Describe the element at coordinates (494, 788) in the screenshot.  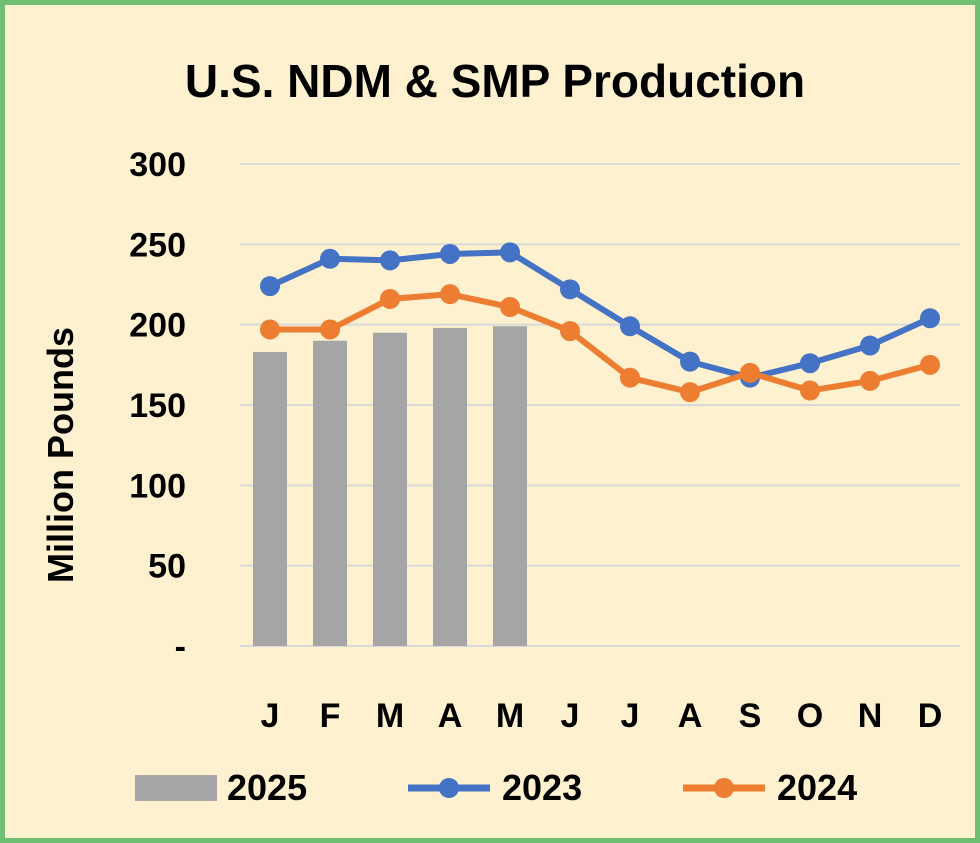
I see `legend-item-2023: 2023` at that location.